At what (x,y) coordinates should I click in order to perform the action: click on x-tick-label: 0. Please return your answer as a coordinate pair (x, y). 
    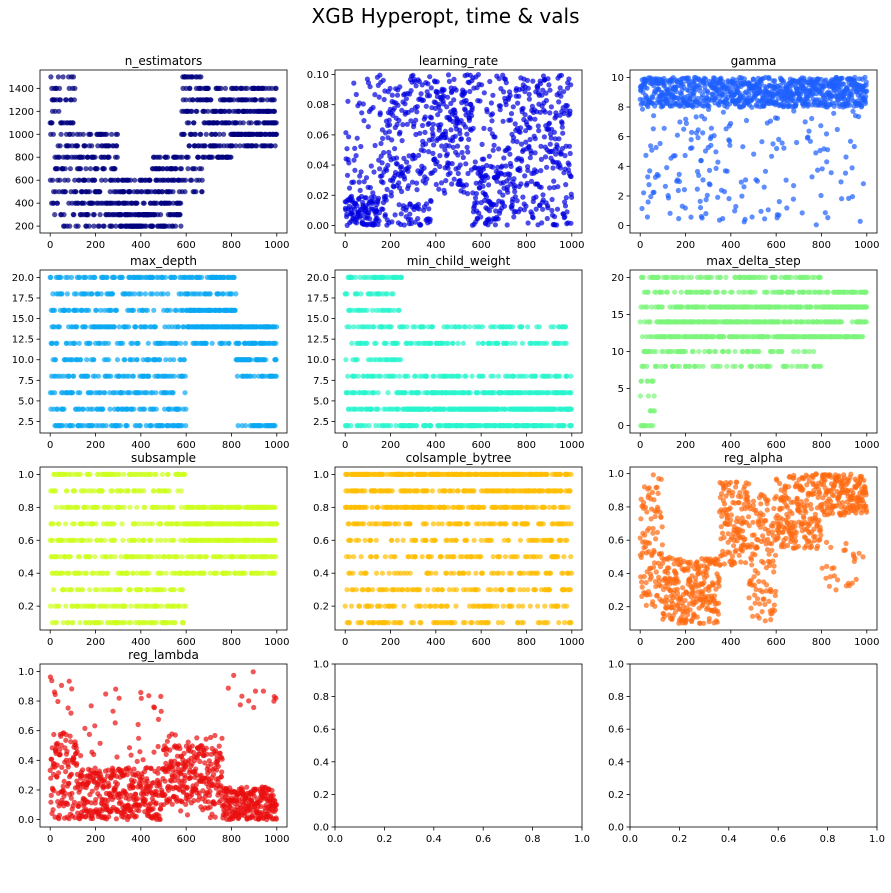
    Looking at the image, I should click on (640, 245).